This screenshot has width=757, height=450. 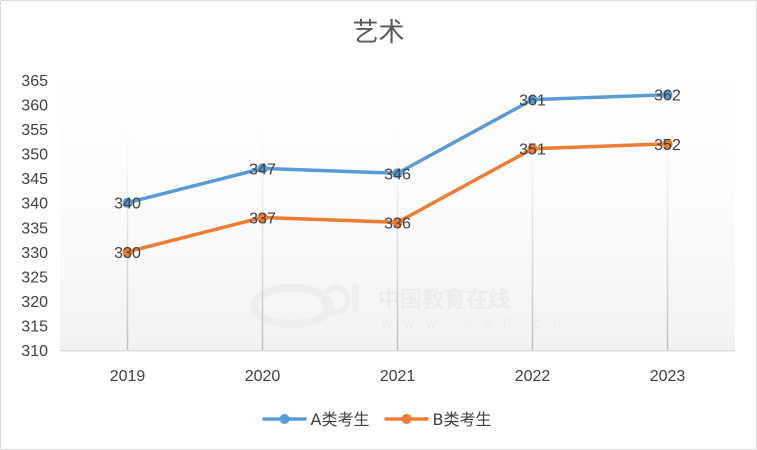 I want to click on grid-line-2023, so click(x=667, y=225).